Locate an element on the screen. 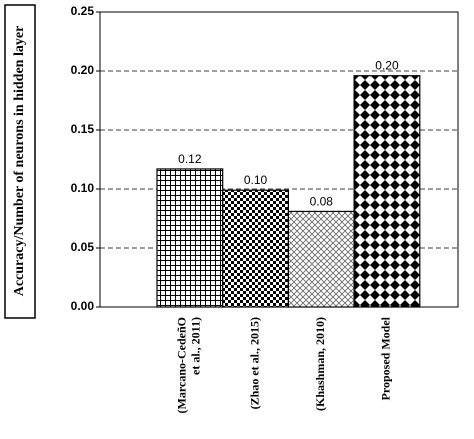 This screenshot has height=439, width=474. y-tick-label: 0.20 is located at coordinates (83, 70).